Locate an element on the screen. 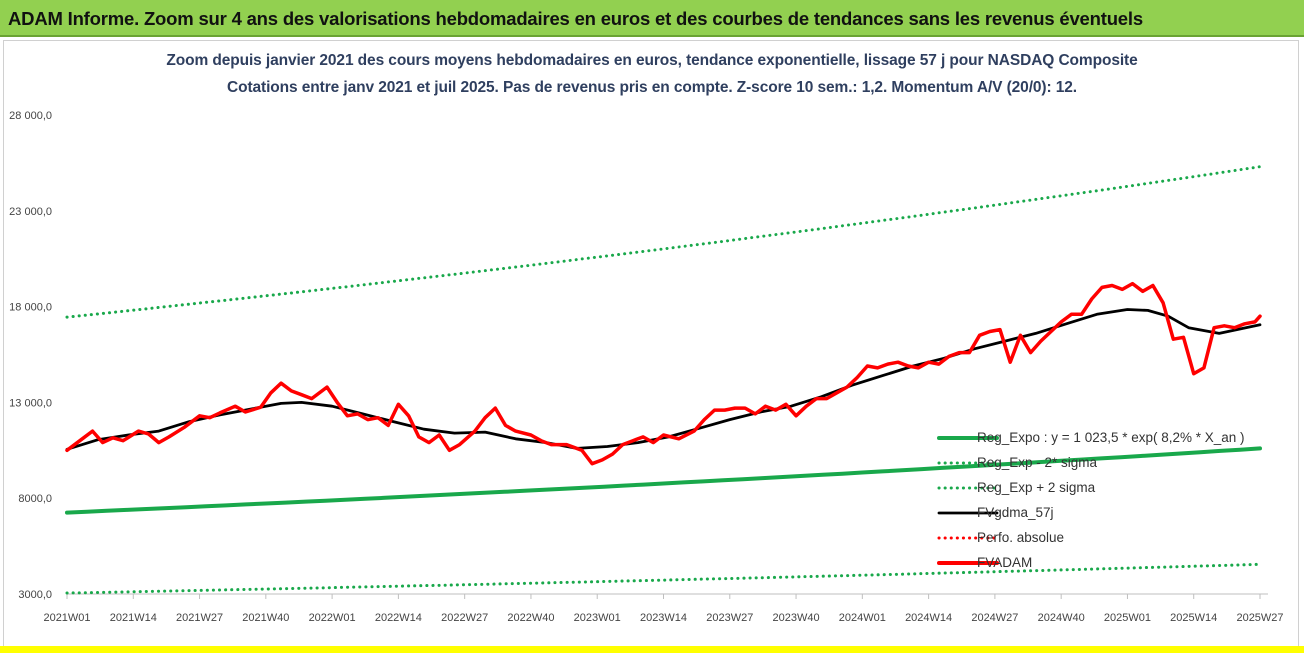 Image resolution: width=1304 pixels, height=653 pixels. x-tick-label: 2023W27 is located at coordinates (729, 618).